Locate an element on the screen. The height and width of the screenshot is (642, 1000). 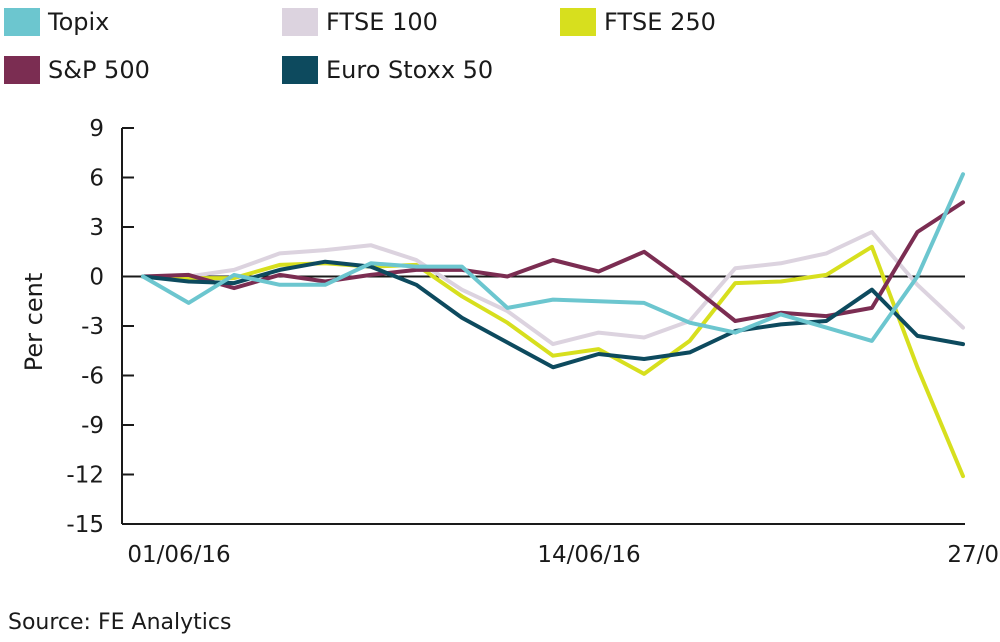
y-tick-label: -3 is located at coordinates (92, 327).